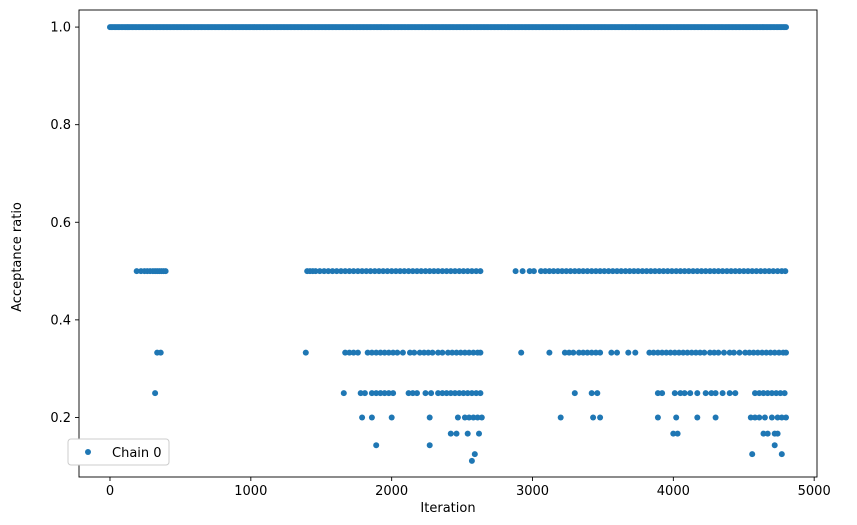 This screenshot has height=525, width=857. Describe the element at coordinates (391, 491) in the screenshot. I see `x-tick-label: 2000` at that location.